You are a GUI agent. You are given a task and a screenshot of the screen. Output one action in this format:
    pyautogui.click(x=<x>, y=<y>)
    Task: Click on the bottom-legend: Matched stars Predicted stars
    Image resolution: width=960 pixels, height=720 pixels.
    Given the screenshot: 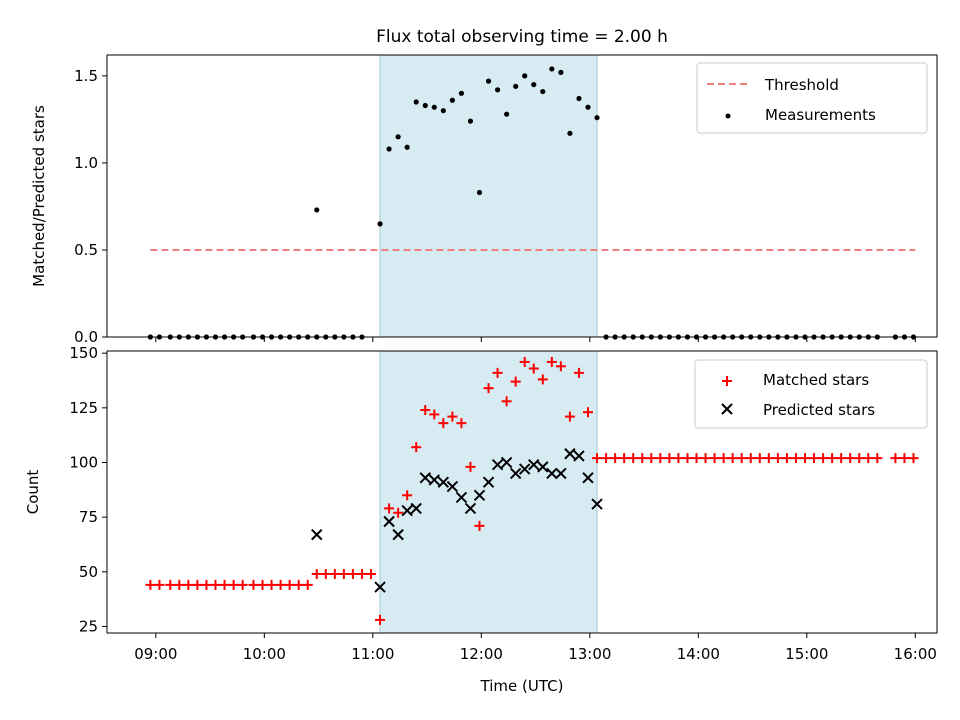 What is the action you would take?
    pyautogui.click(x=811, y=394)
    